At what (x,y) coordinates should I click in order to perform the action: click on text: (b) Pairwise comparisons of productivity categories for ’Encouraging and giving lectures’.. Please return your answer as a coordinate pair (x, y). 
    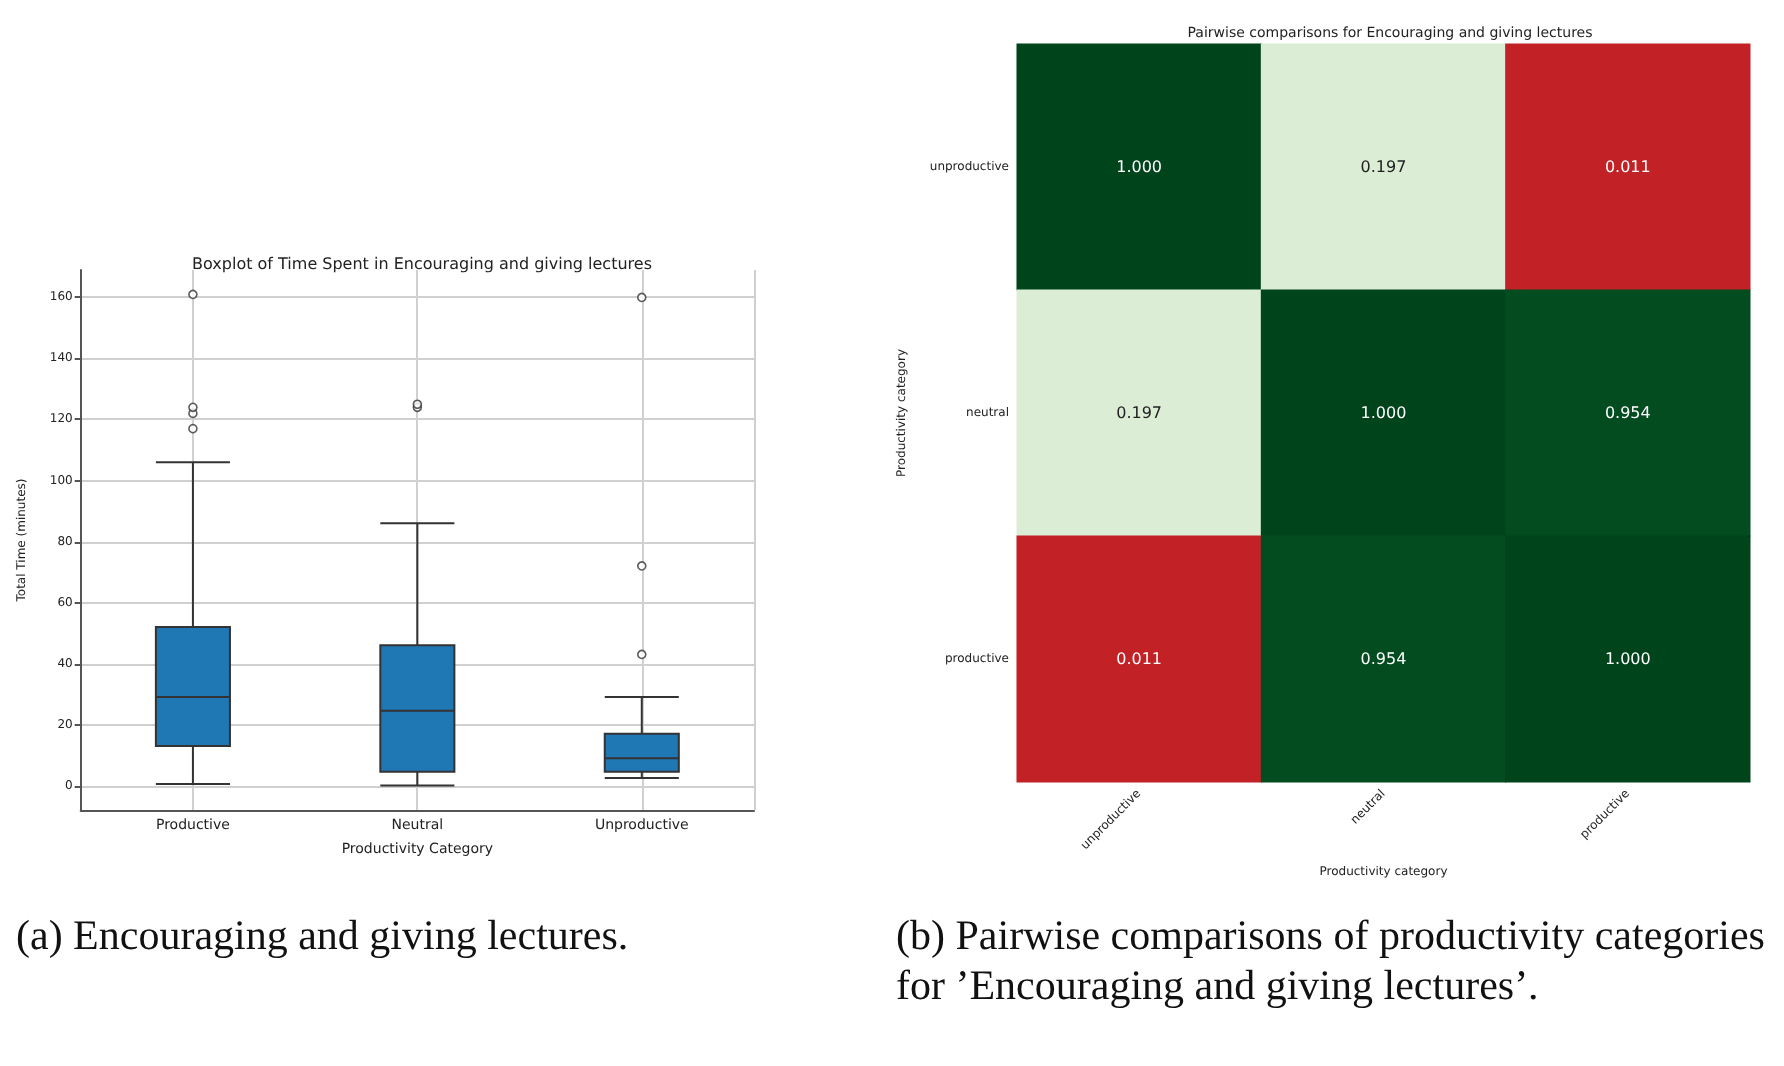
    Looking at the image, I should click on (1336, 960).